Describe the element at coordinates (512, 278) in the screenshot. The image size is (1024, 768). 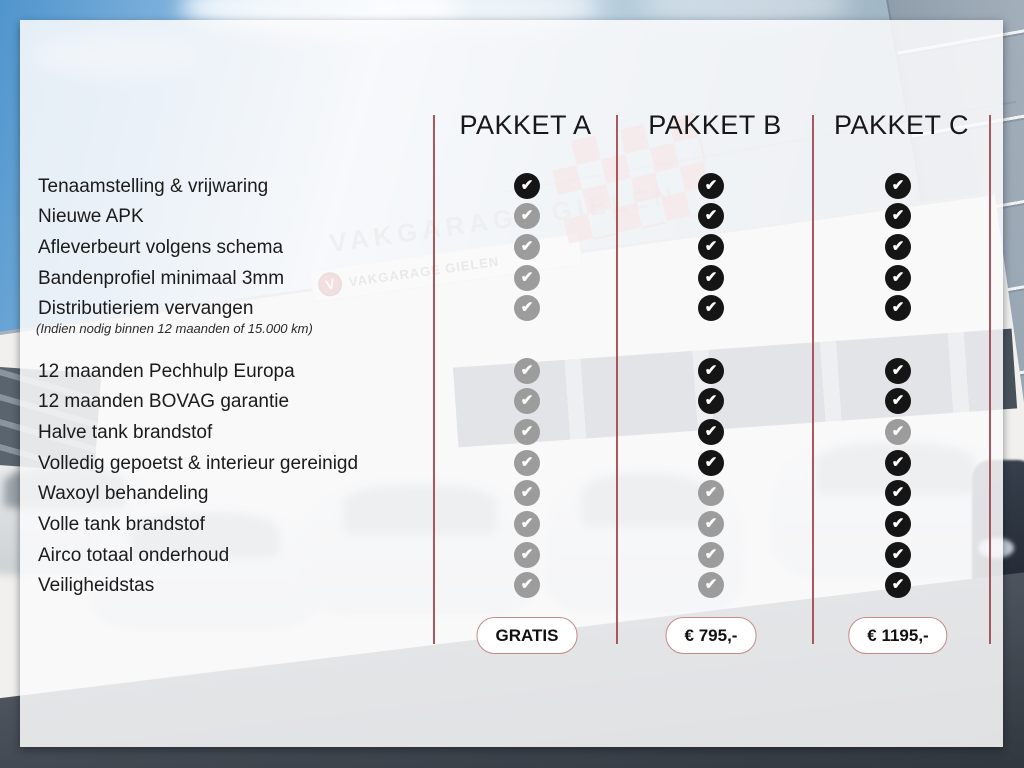
I see `feature-row: Bandenprofiel minimaal 3mm ✔ ✔ ✔` at that location.